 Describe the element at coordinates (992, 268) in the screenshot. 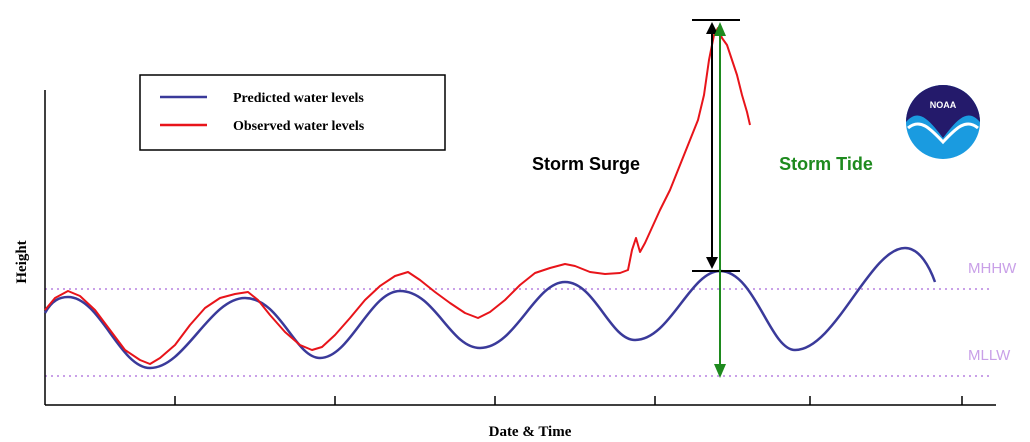

I see `mhhw-label: MHHW` at that location.